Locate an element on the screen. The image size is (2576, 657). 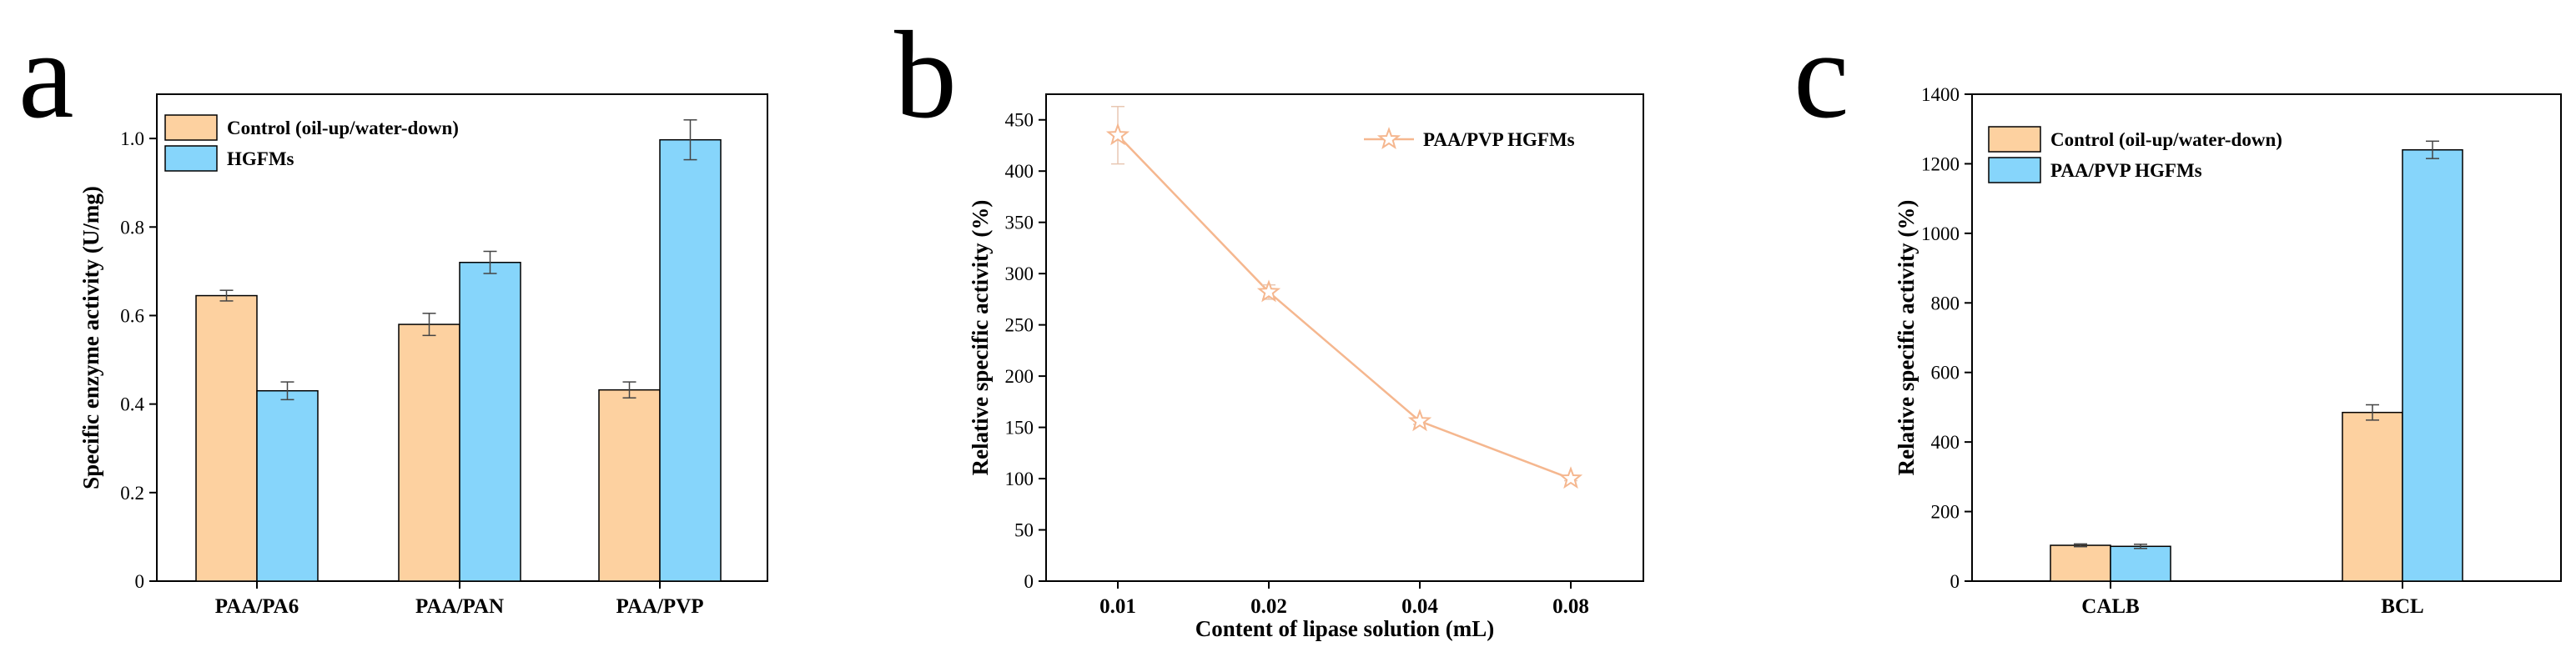
panel-1-ytick-label: 0 is located at coordinates (1029, 581).